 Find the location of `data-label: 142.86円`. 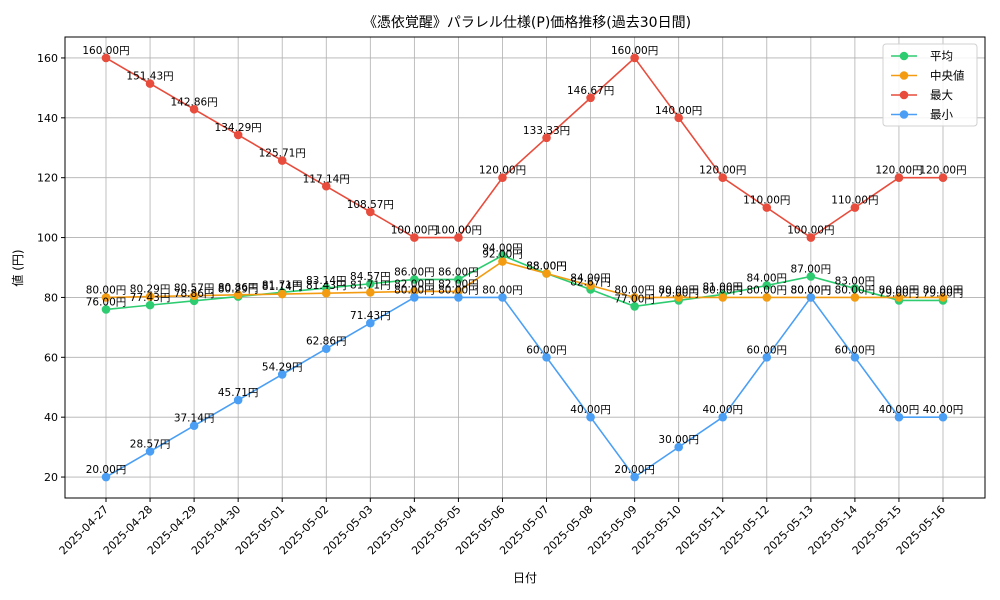

data-label: 142.86円 is located at coordinates (193, 102).